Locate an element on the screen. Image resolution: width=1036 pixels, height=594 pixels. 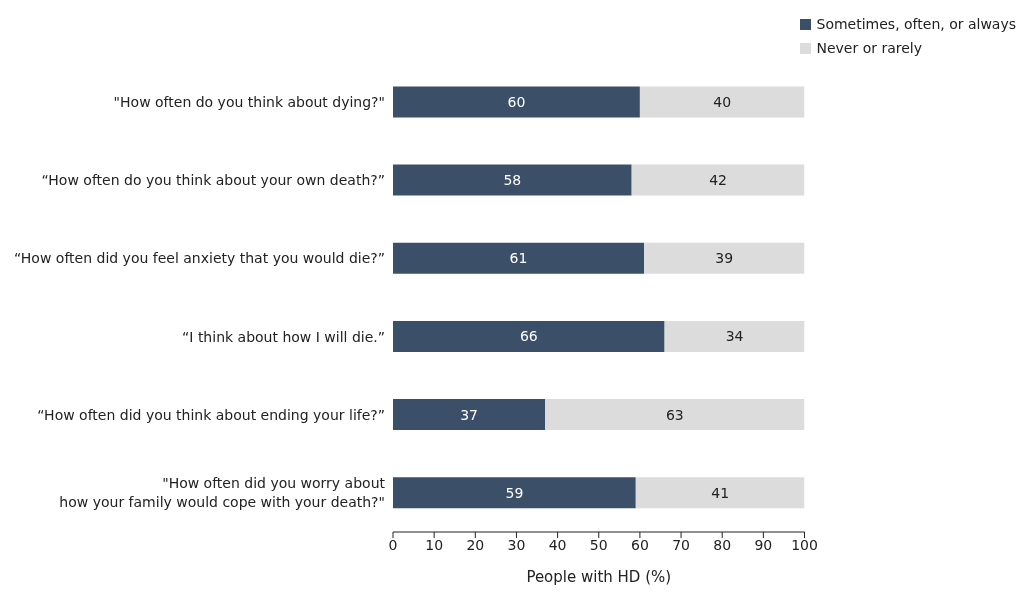
data-label: 41 is located at coordinates (720, 492).